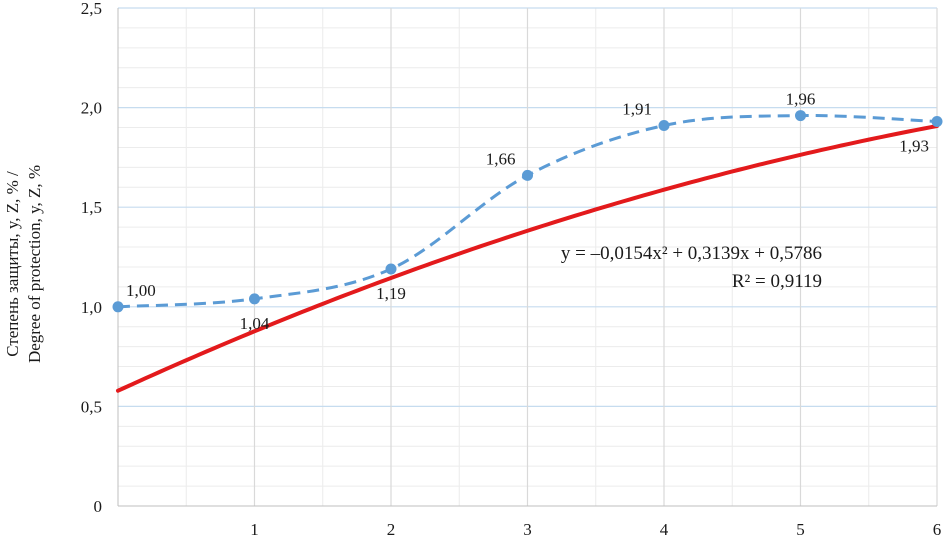 This screenshot has height=540, width=946. Describe the element at coordinates (255, 323) in the screenshot. I see `data-label: 1,04` at that location.